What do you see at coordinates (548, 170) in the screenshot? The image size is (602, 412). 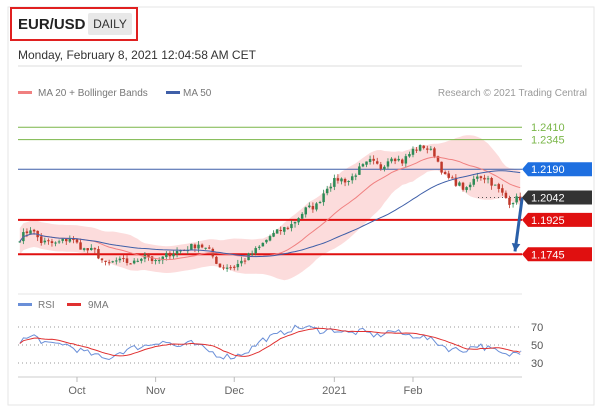 I see `price-label-1.2190: 1.2190` at bounding box center [548, 170].